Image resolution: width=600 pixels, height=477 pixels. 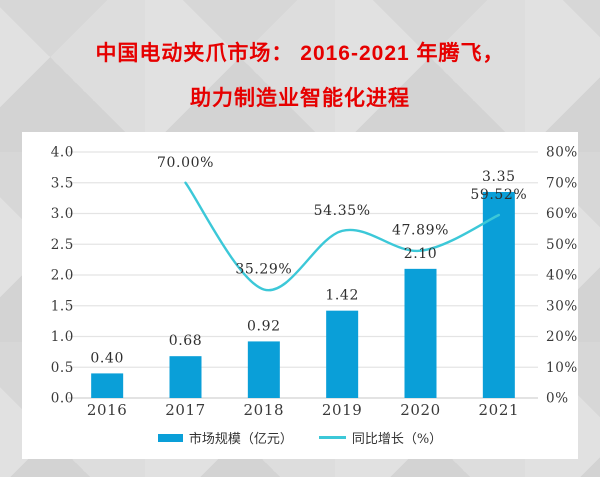 What do you see at coordinates (562, 245) in the screenshot?
I see `right-axis-tick-label: 50%` at bounding box center [562, 245].